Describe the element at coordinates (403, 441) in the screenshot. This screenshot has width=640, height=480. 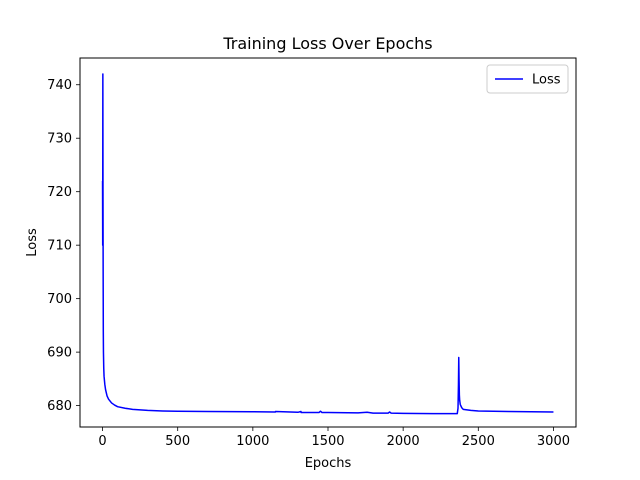
I see `x-tick-label: 2000` at that location.